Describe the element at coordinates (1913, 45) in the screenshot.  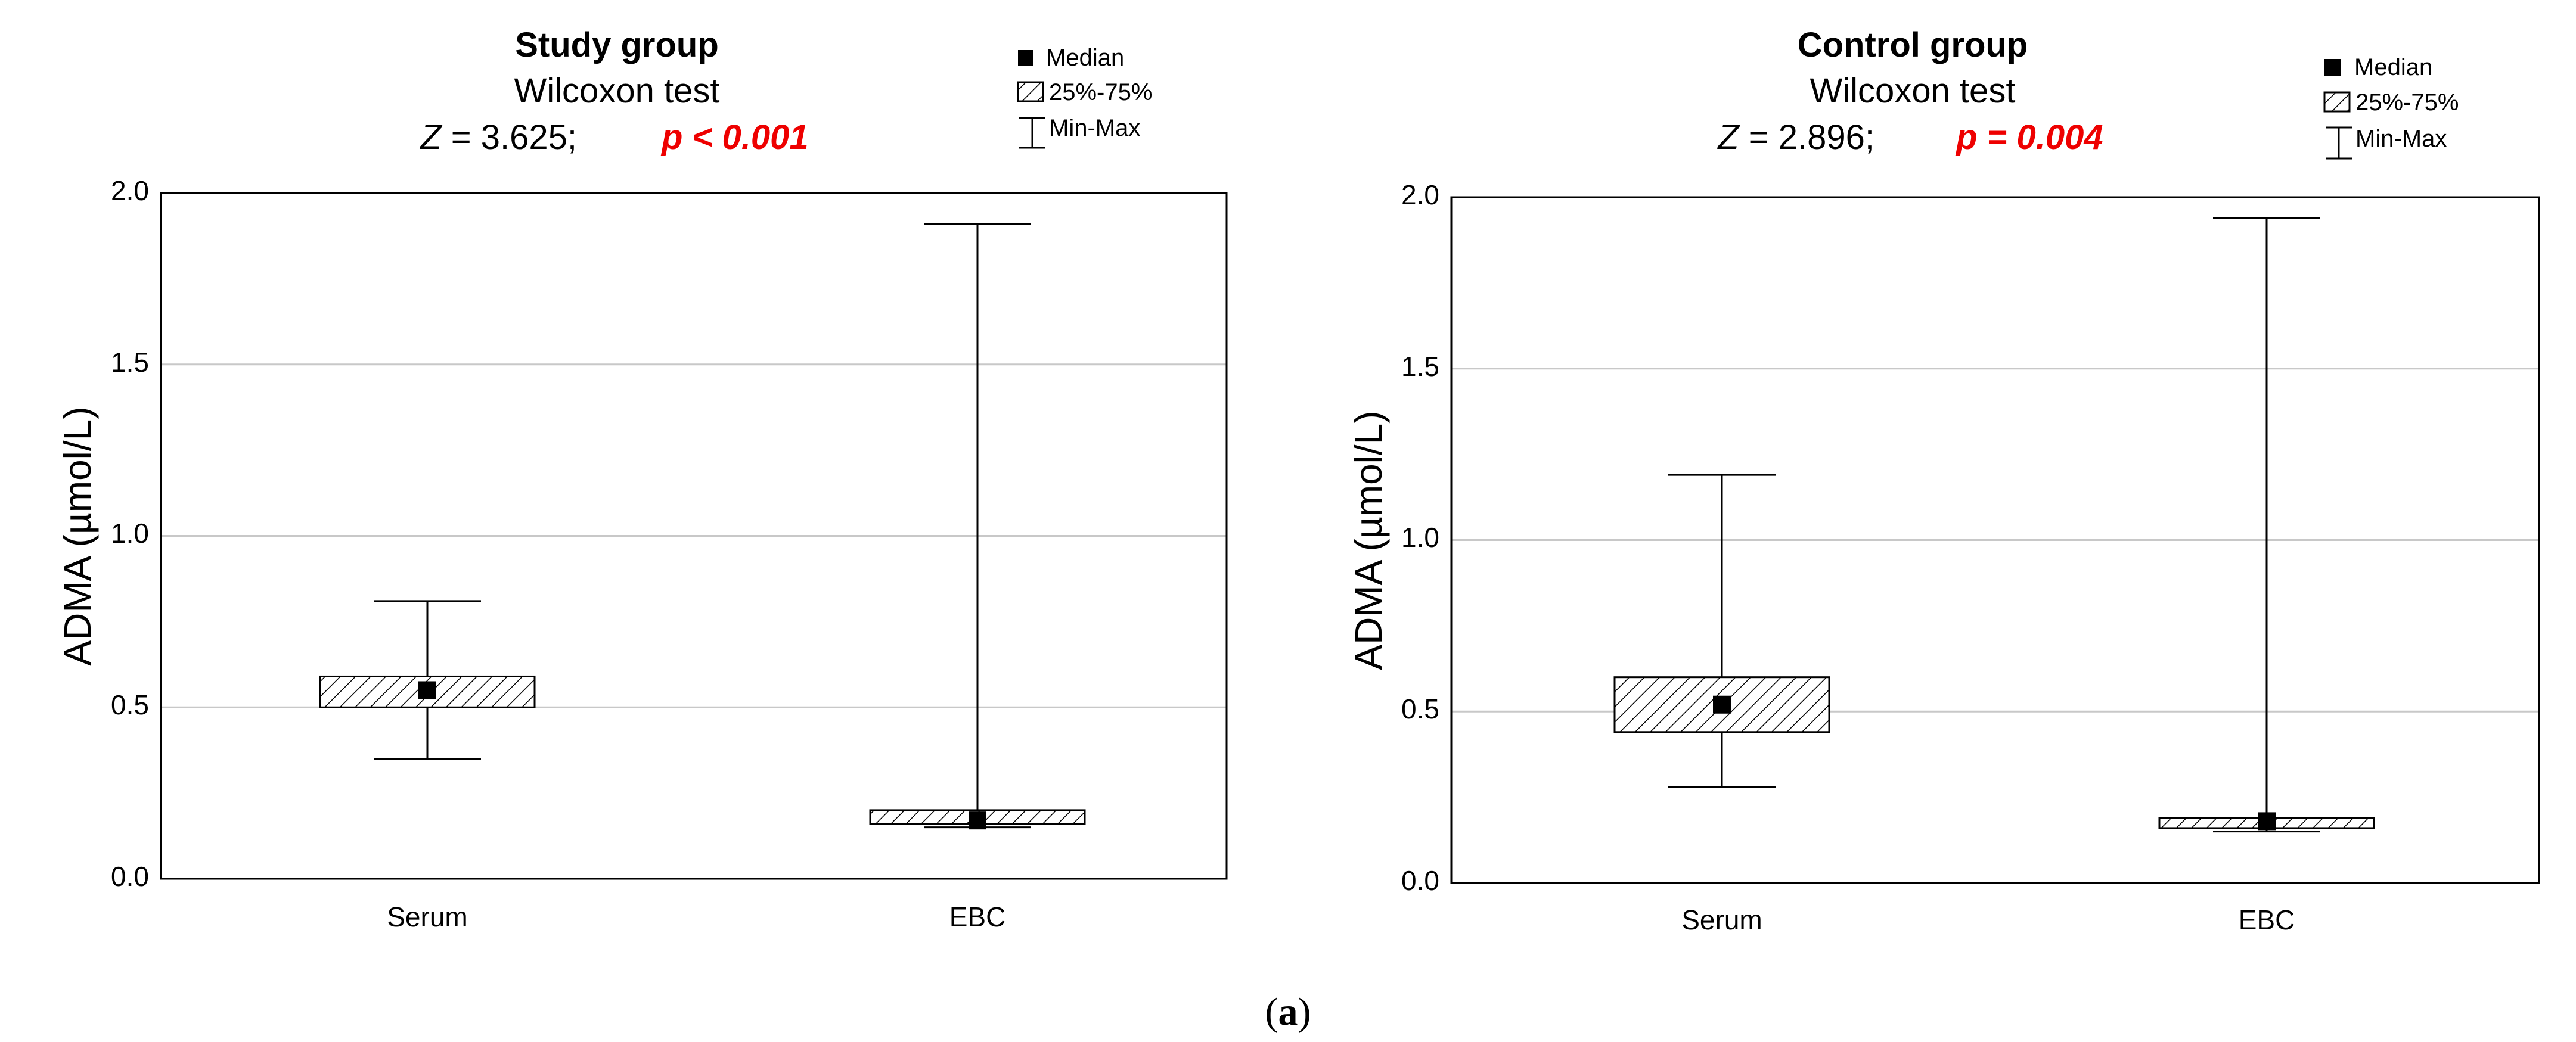
I see `chart-title: Control group` at that location.